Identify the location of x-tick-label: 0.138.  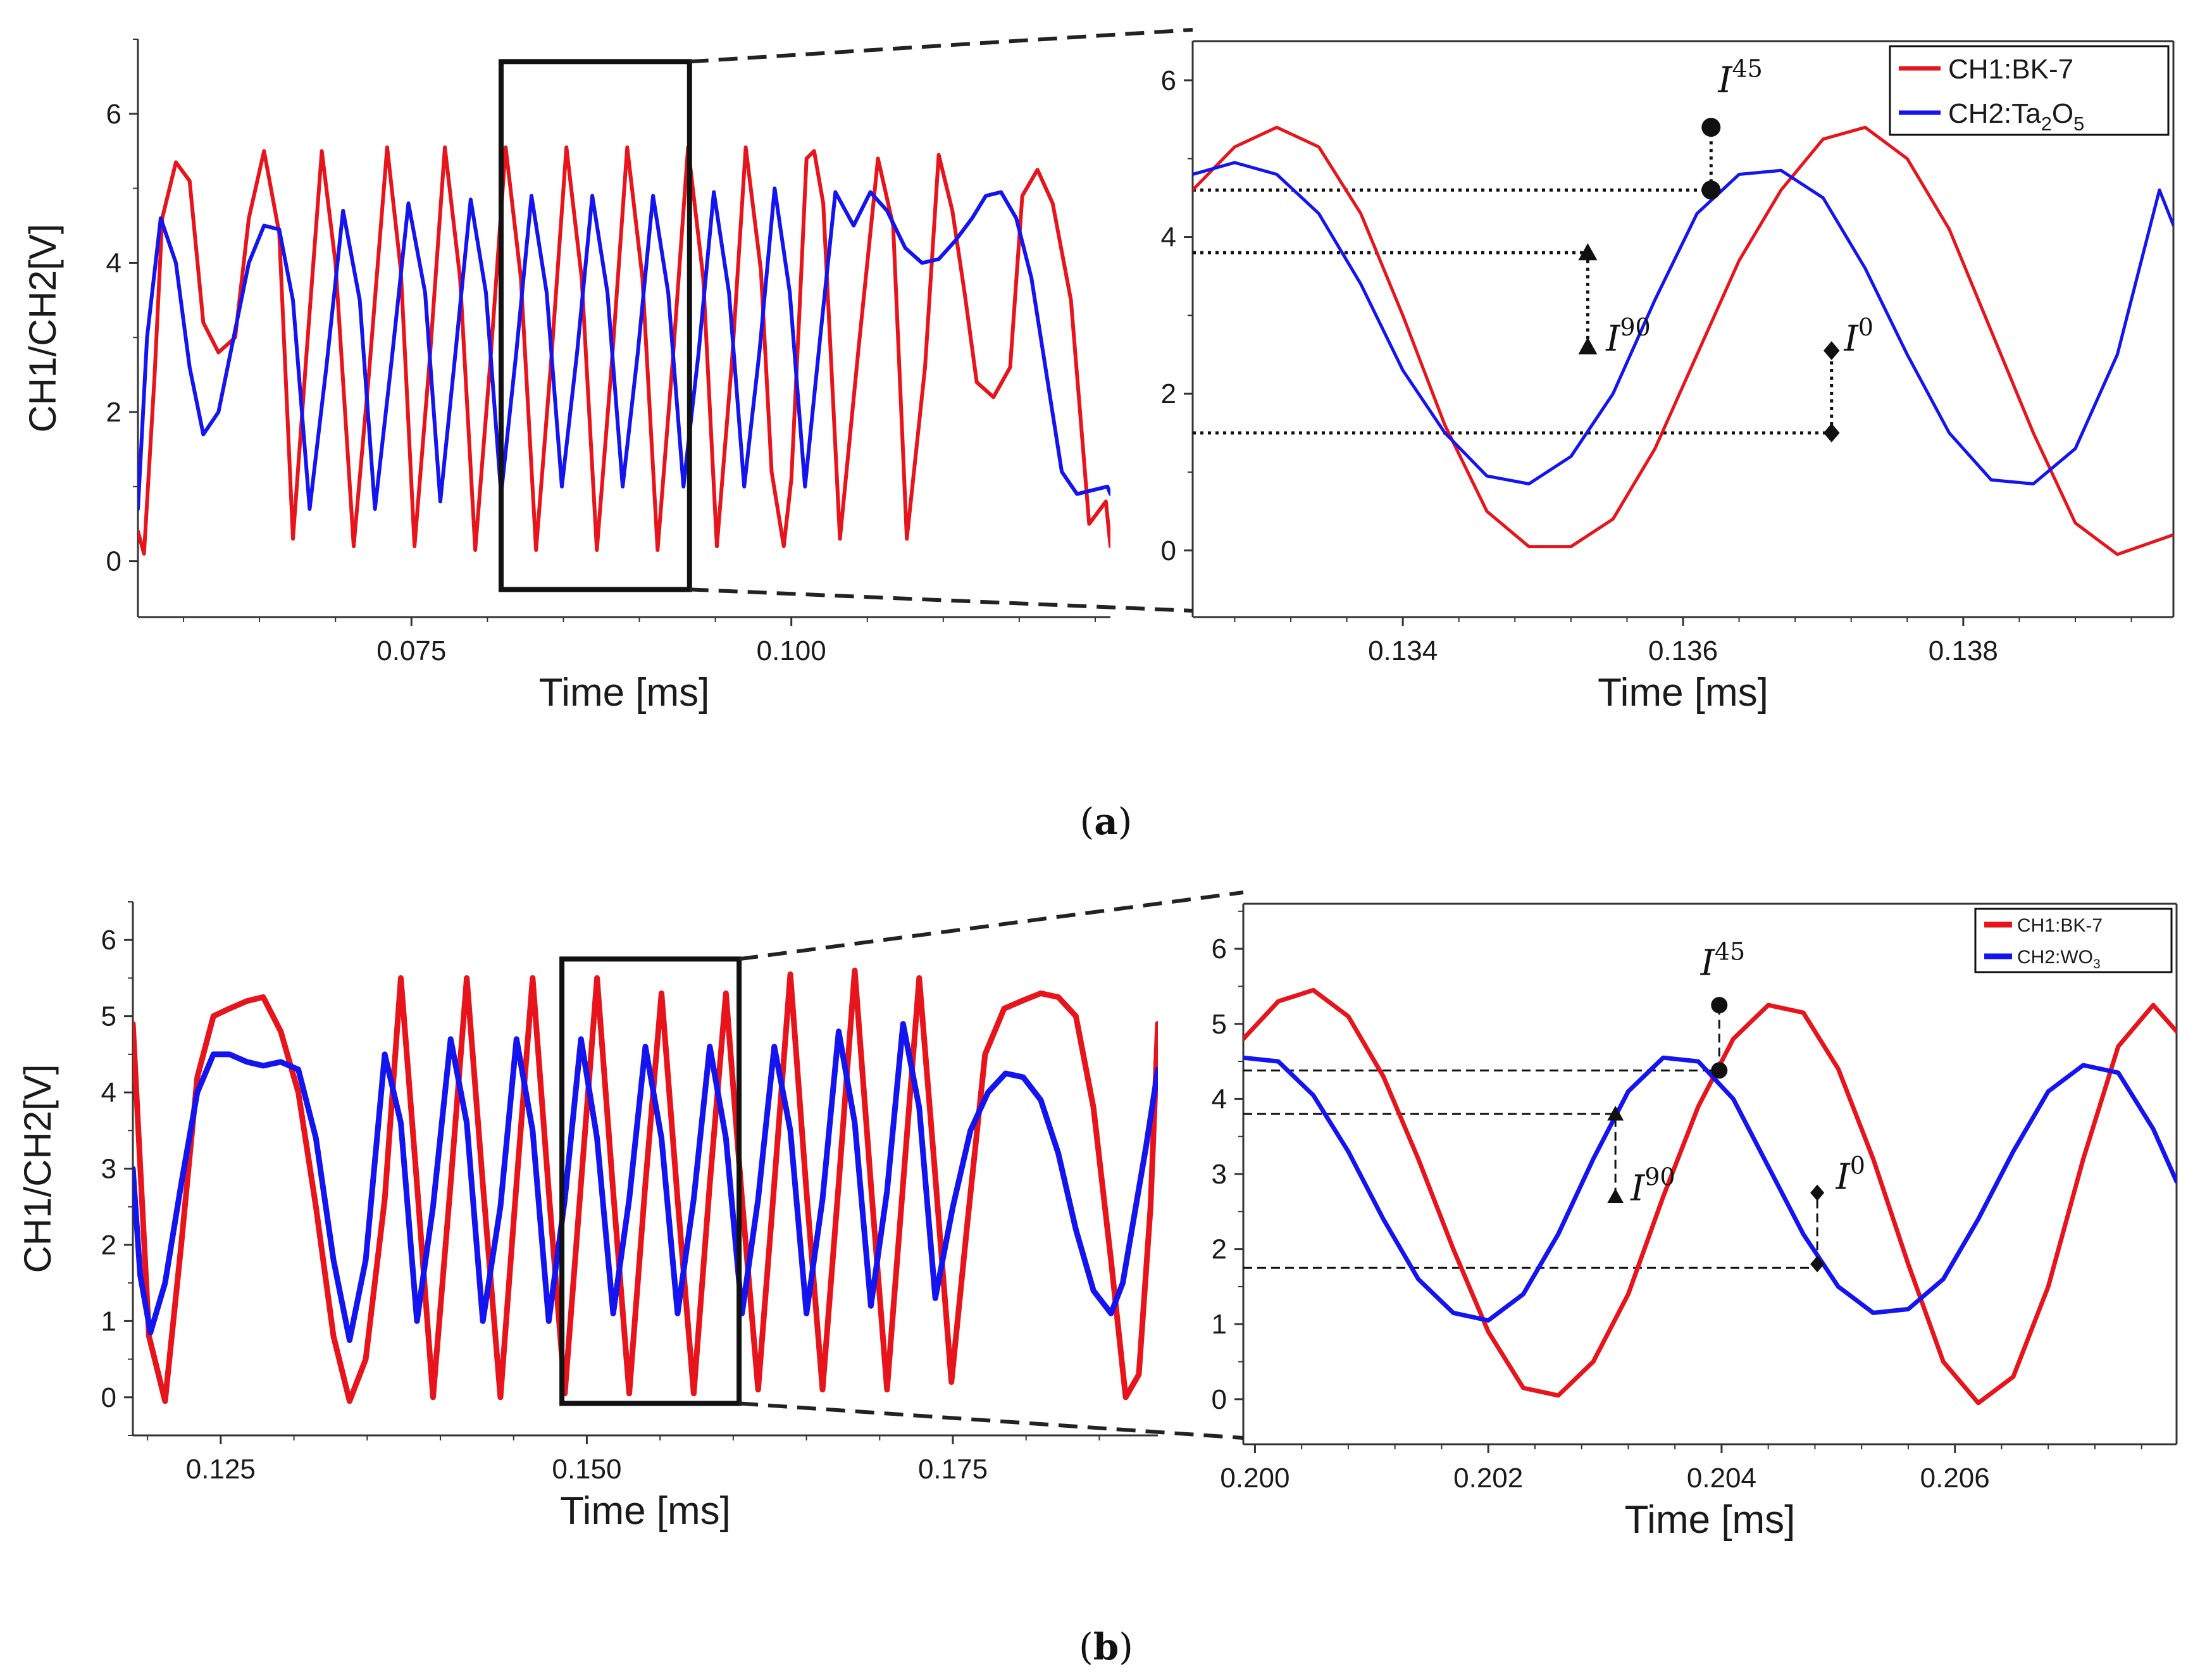
(1963, 650).